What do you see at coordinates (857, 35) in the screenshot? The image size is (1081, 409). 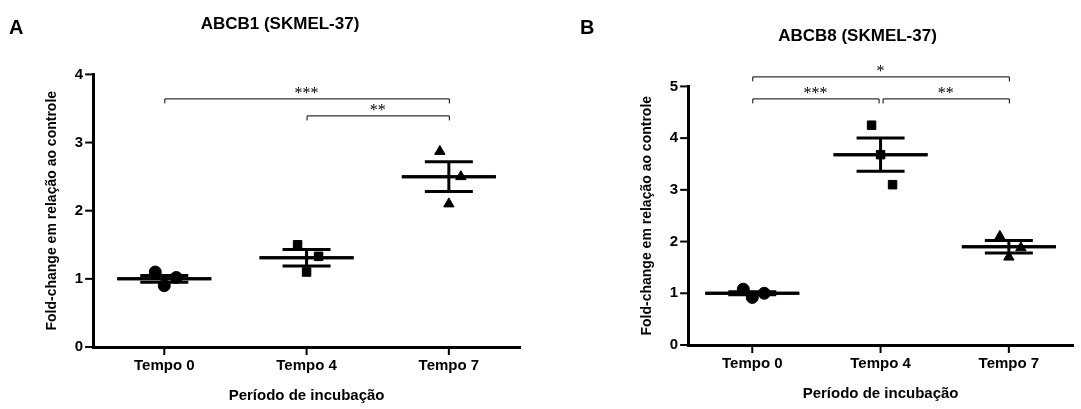 I see `chart-title: ABCB8 (SKMEL-37)` at bounding box center [857, 35].